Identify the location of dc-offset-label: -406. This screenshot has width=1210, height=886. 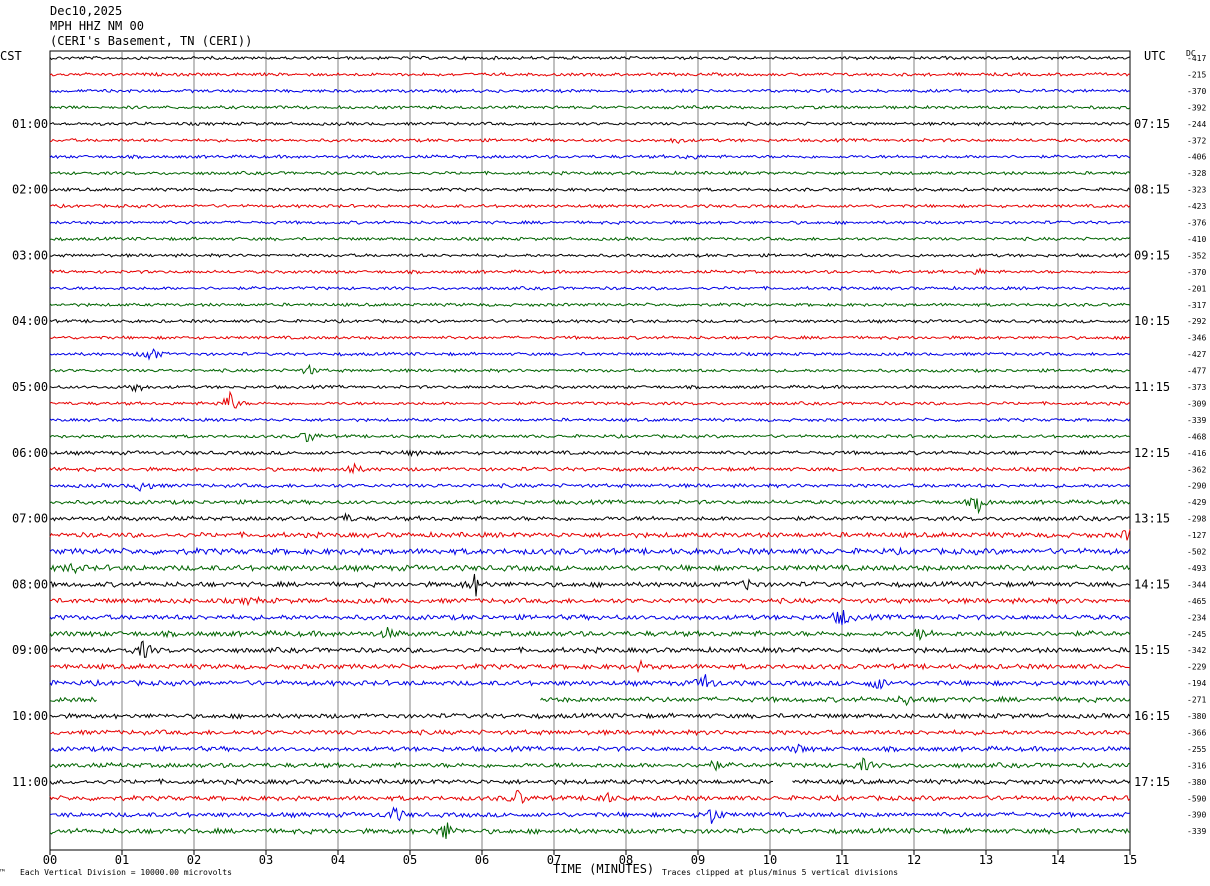
(1196, 157).